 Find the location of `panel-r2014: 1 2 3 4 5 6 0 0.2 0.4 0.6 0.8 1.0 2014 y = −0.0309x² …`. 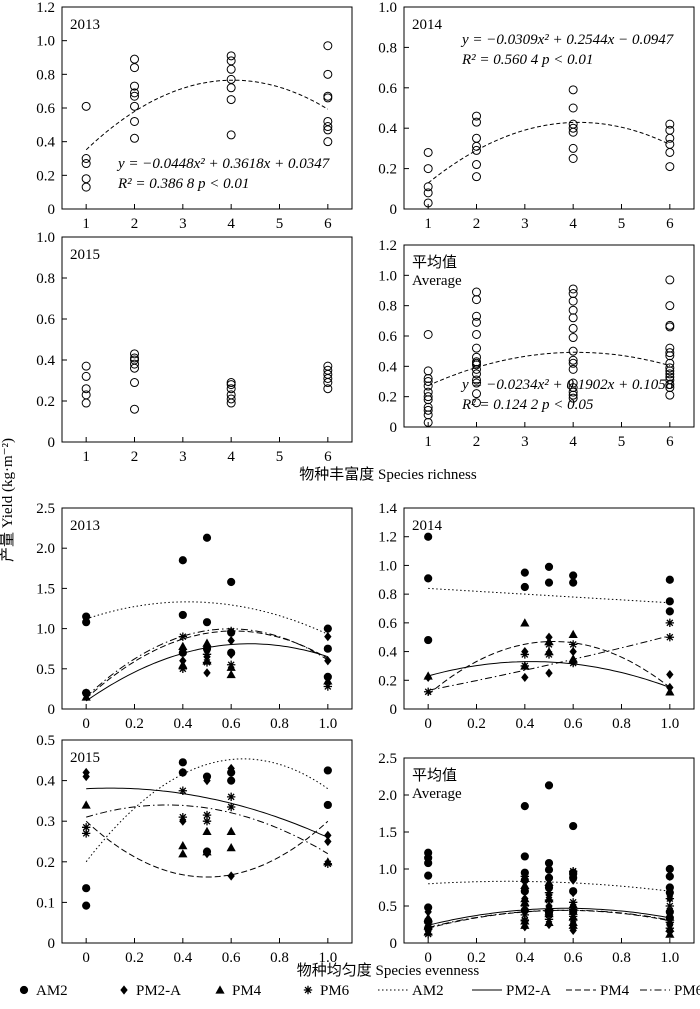

panel-r2014: 1 2 3 4 5 6 0 0.2 0.4 0.6 0.8 1.0 2014 y = −0.0309x² … is located at coordinates (536, 116).